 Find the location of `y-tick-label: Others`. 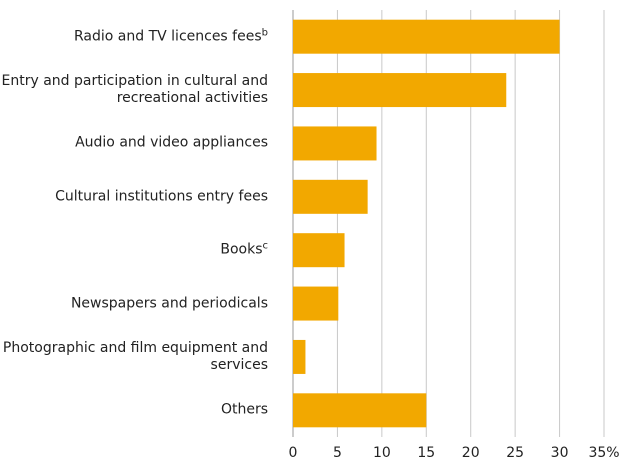

y-tick-label: Others is located at coordinates (134, 410).